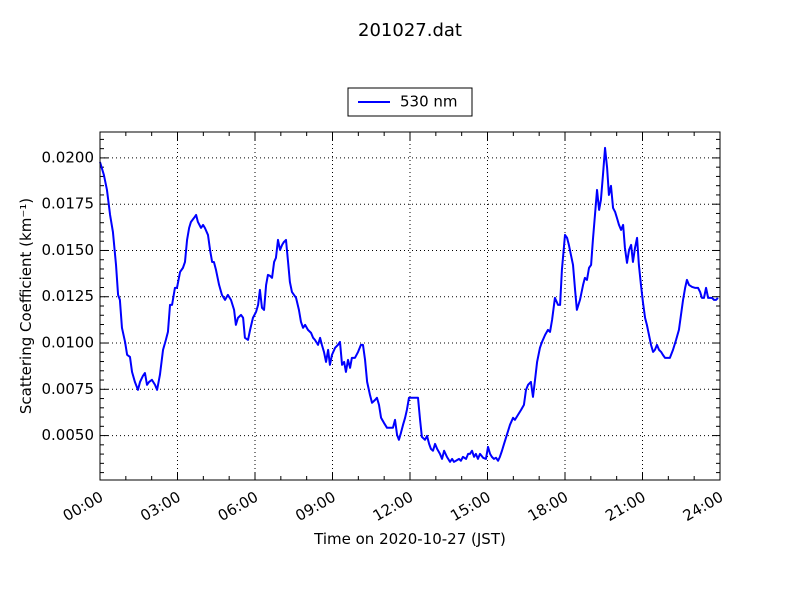  Describe the element at coordinates (410, 30) in the screenshot. I see `chart-title: 201027.dat` at that location.